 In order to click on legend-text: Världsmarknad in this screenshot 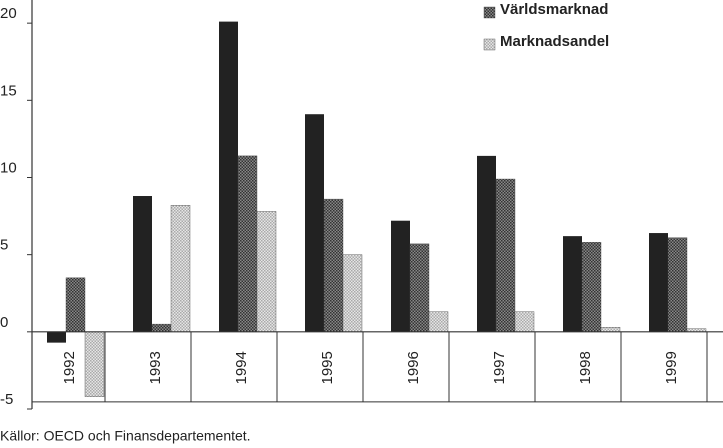, I will do `click(554, 9)`.